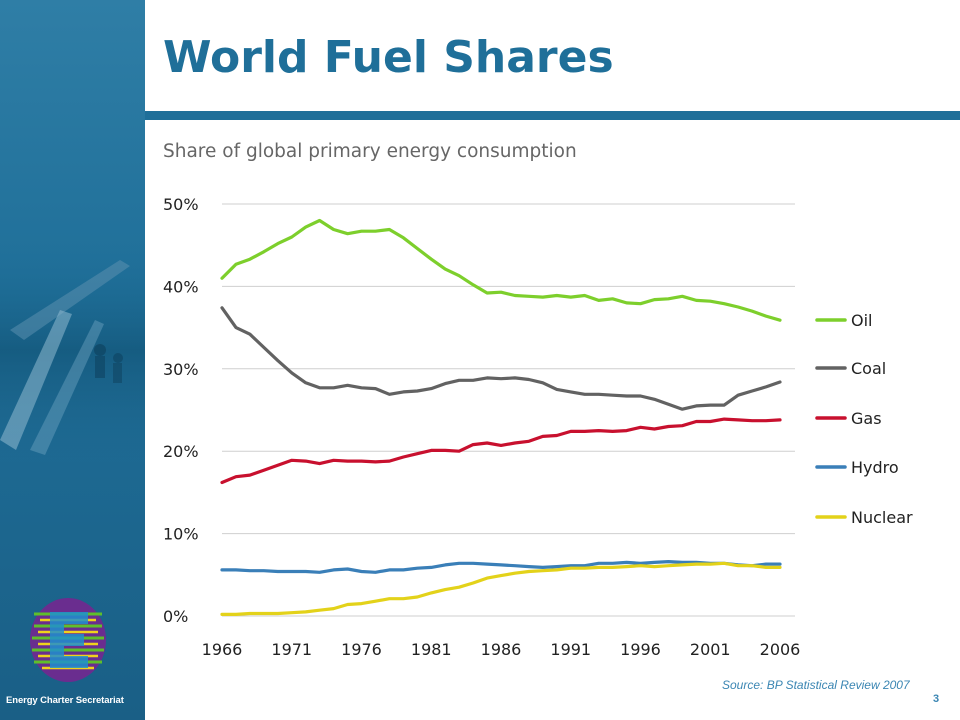 This screenshot has height=720, width=960. I want to click on series-line-hydro, so click(501, 567).